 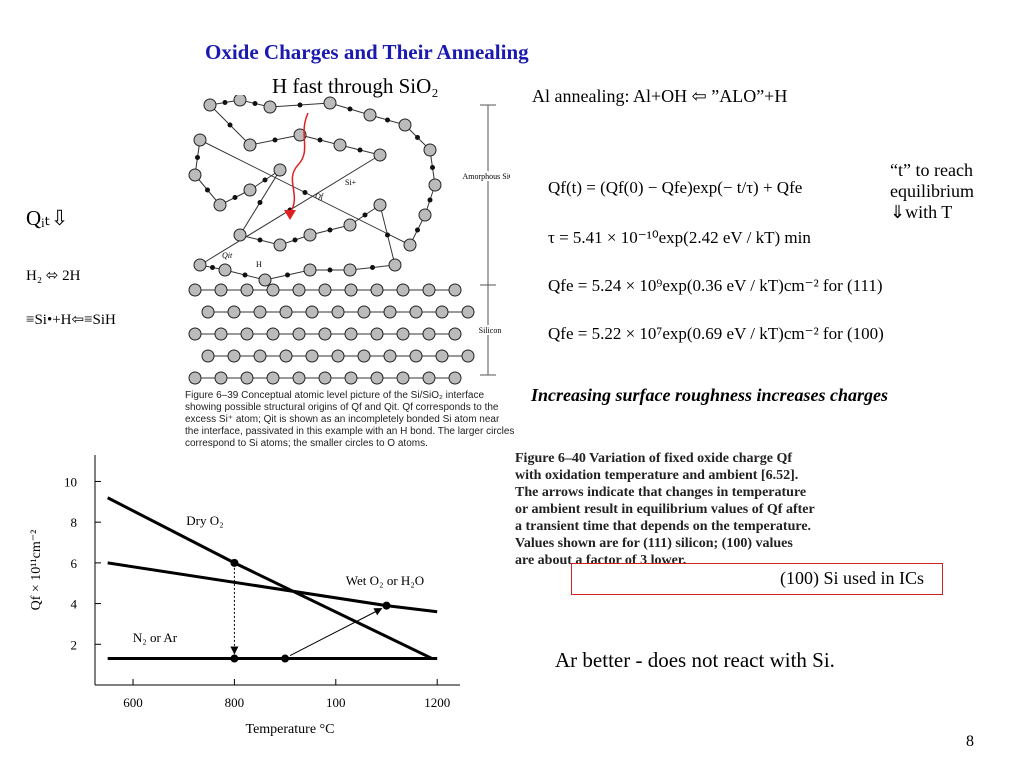 I want to click on arrow, so click(x=336, y=632).